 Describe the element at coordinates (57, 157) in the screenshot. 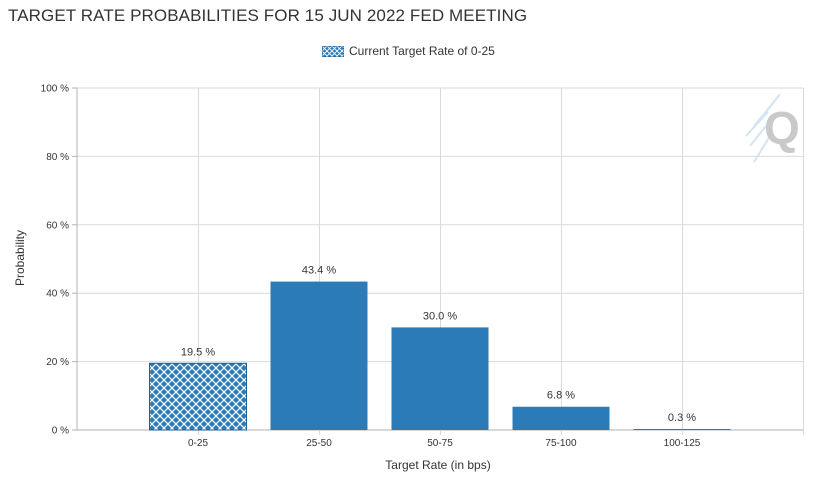

I see `y-tick-label: 80 %` at that location.